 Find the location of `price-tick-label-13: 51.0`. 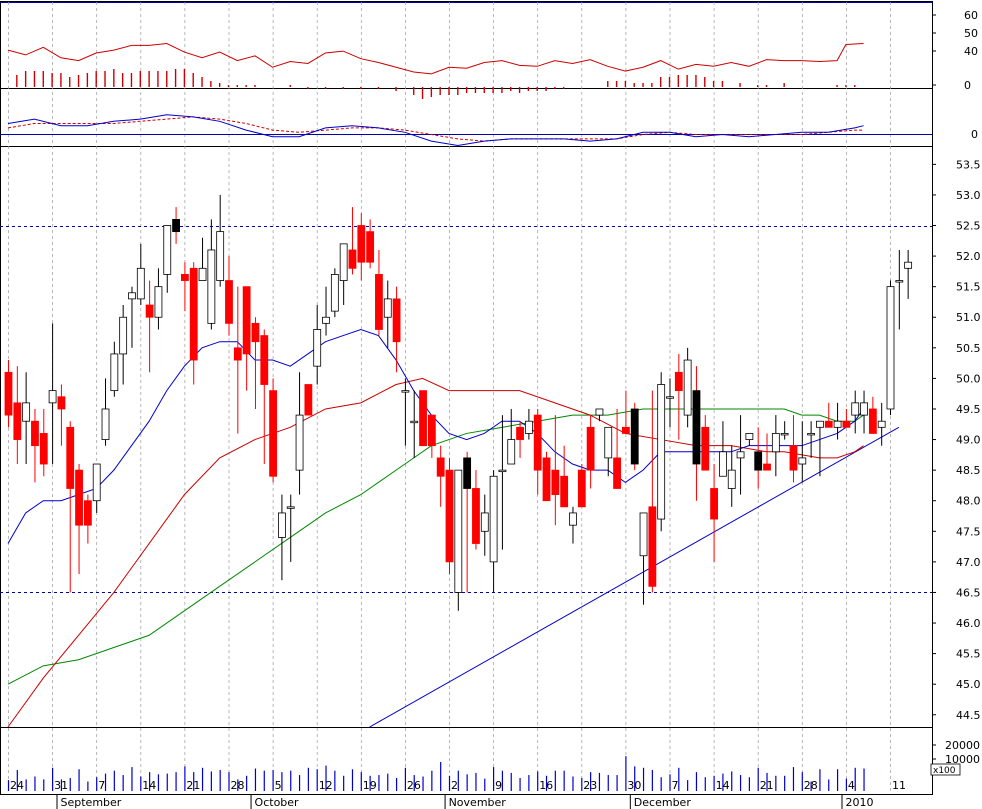

price-tick-label-13: 51.0 is located at coordinates (968, 317).